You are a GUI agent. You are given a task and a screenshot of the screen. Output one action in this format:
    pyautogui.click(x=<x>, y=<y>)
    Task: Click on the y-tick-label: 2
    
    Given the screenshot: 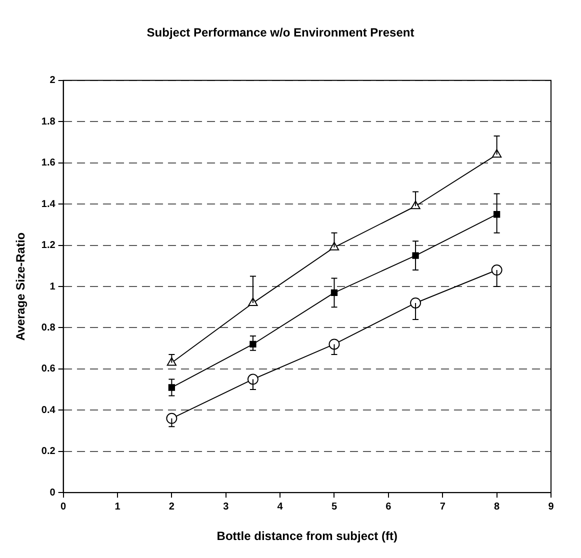 What is the action you would take?
    pyautogui.click(x=53, y=80)
    